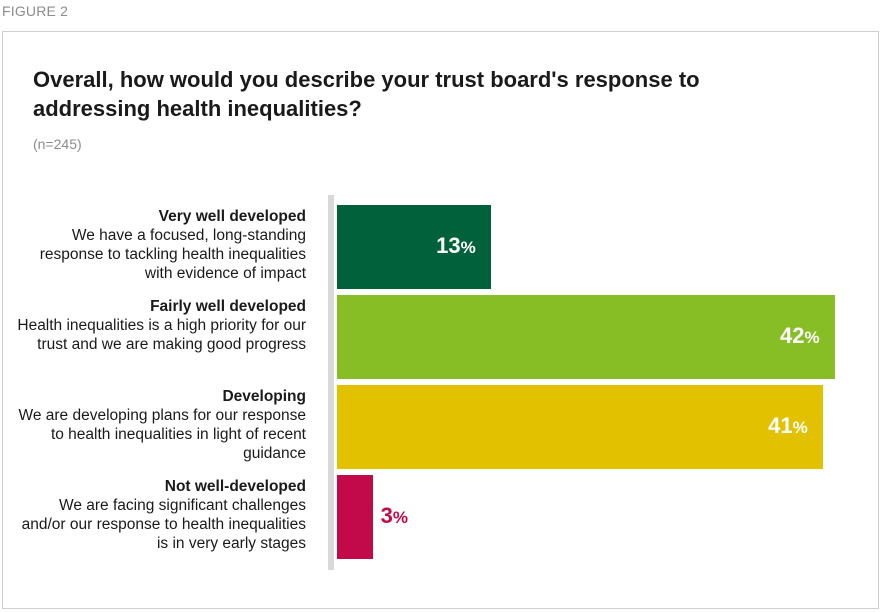 Image resolution: width=883 pixels, height=613 pixels. I want to click on bar-value-label: 3%, so click(394, 515).